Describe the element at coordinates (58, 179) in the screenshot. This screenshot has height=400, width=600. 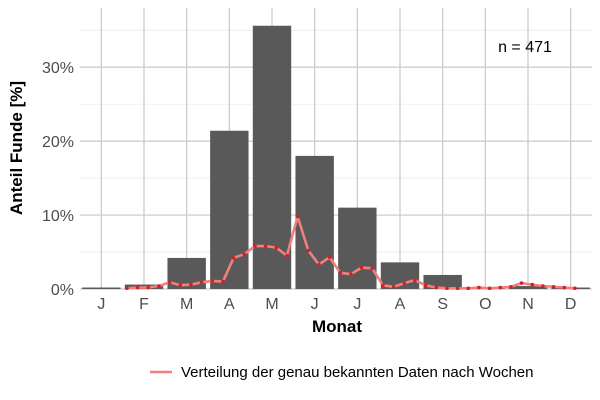
I see `y-ticks: 0% 10% 20% 30%` at that location.